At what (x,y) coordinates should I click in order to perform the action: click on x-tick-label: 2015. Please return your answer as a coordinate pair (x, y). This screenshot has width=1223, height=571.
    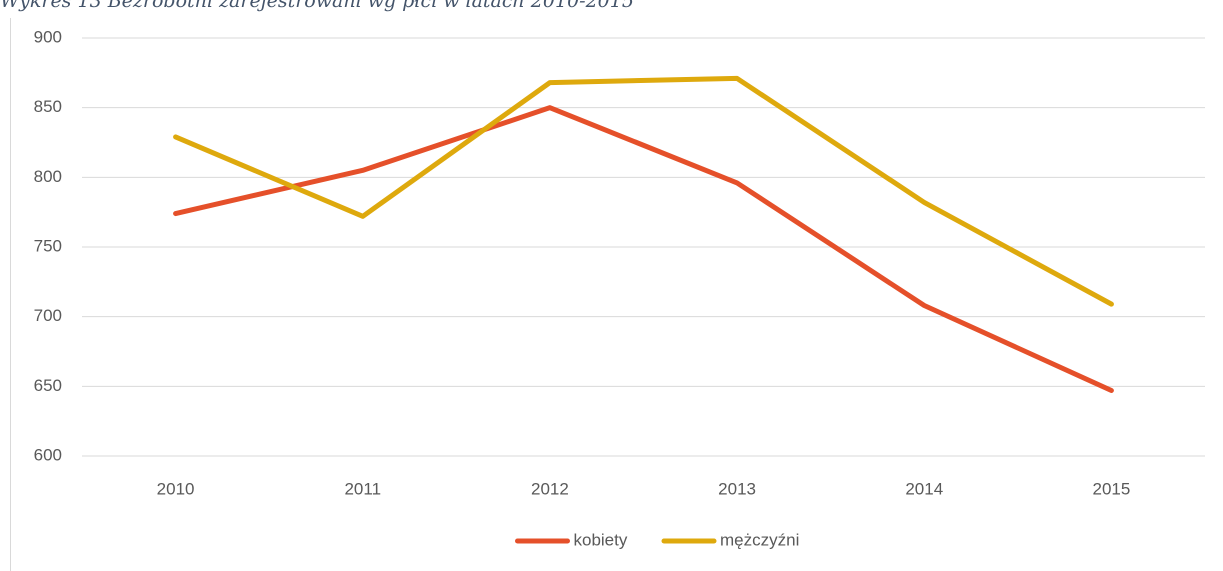
    Looking at the image, I should click on (1112, 488).